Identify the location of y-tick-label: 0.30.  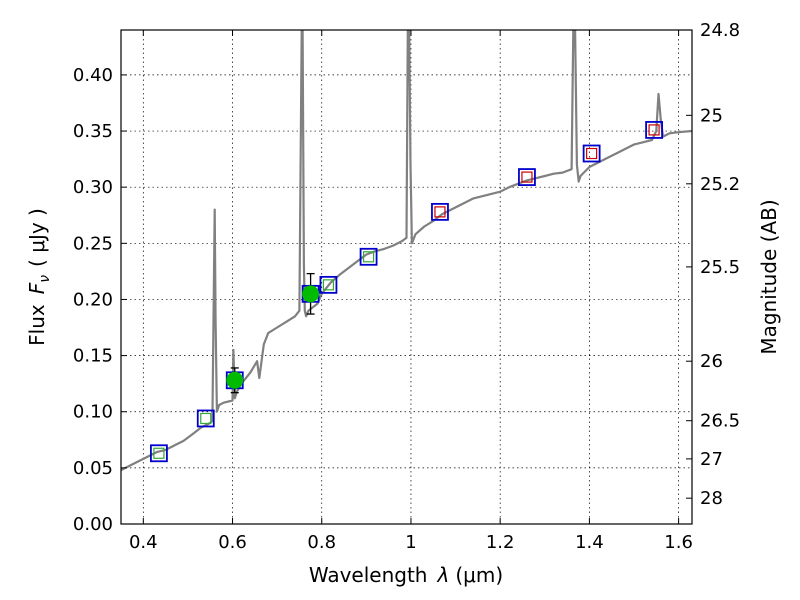
(93, 187).